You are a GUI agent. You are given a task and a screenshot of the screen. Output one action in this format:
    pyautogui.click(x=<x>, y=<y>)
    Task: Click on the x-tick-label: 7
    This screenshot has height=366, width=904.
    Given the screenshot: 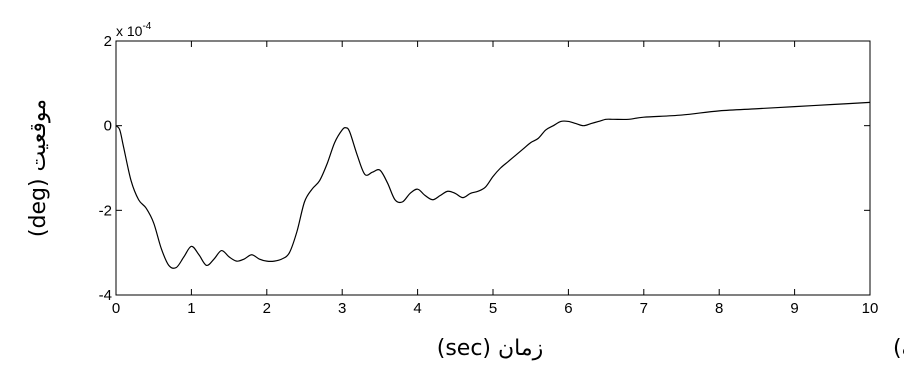 What is the action you would take?
    pyautogui.click(x=644, y=308)
    